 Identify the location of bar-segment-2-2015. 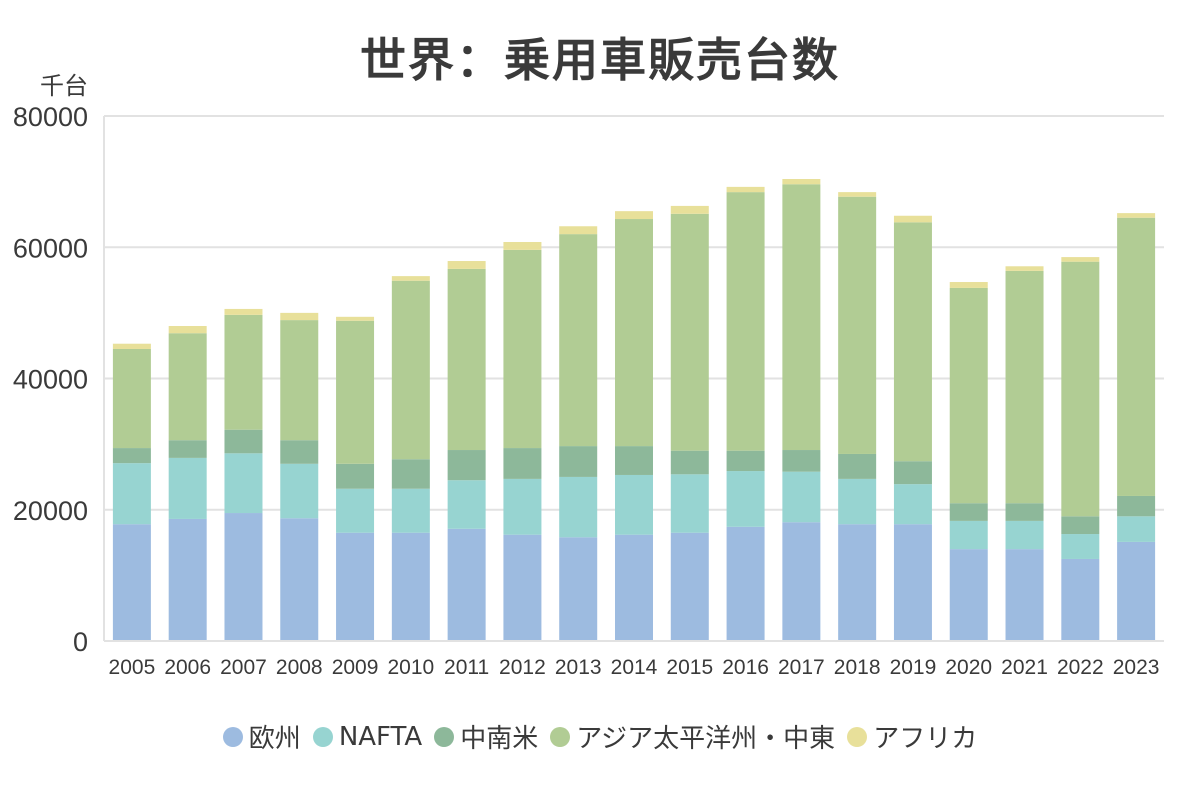
(689, 462).